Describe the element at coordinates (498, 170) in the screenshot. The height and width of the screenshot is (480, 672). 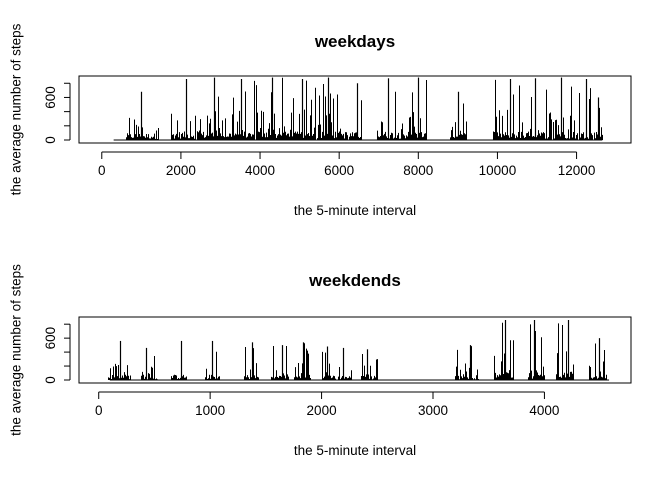
I see `x-tick-label: 10000` at that location.